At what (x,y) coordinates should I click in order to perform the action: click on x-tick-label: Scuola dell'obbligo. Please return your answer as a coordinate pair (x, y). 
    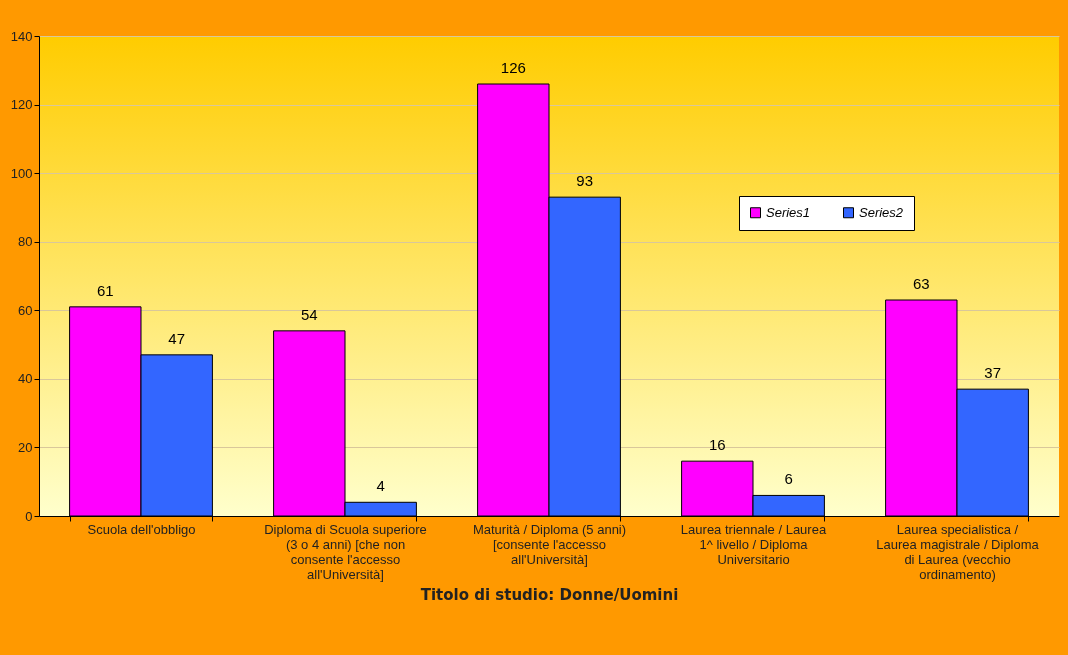
    Looking at the image, I should click on (141, 529).